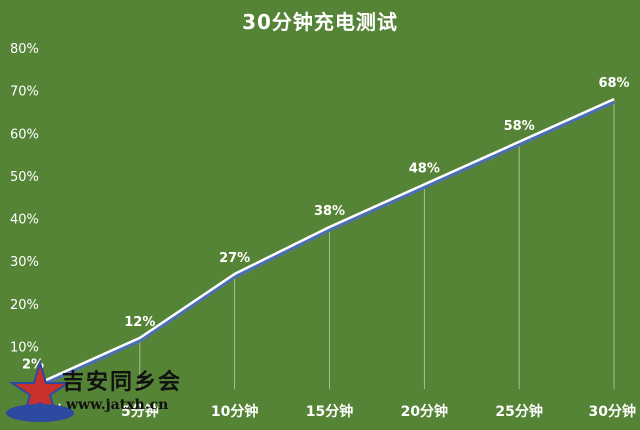 This screenshot has width=640, height=430. Describe the element at coordinates (139, 322) in the screenshot. I see `data-label: 12%` at that location.